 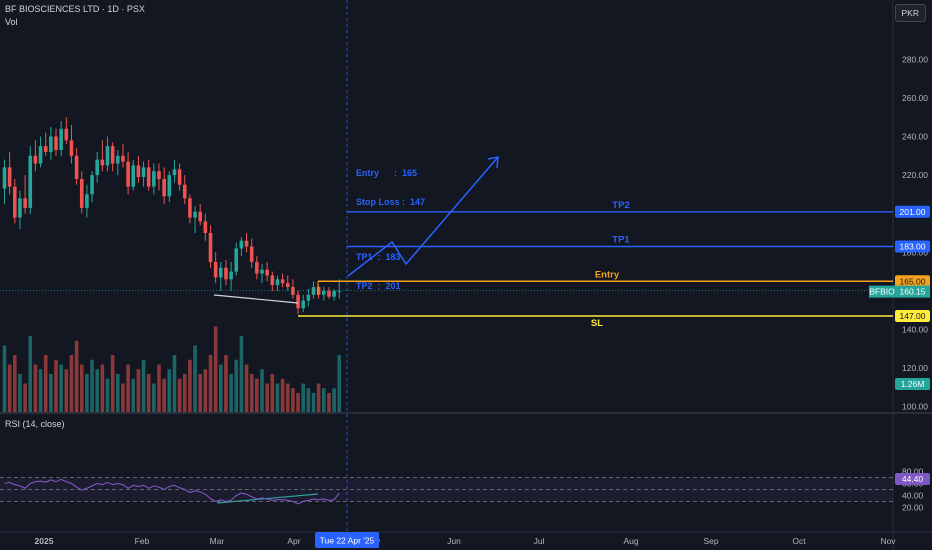 I want to click on projection-arrow, so click(x=423, y=216).